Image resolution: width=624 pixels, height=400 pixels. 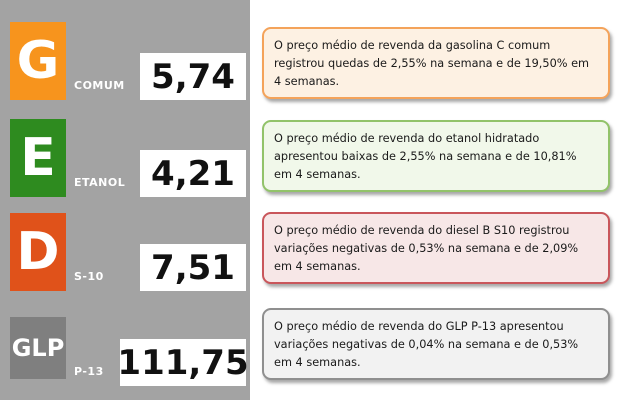 I want to click on fuel-card-gasolina: G COMUM 5,74, so click(x=125, y=60).